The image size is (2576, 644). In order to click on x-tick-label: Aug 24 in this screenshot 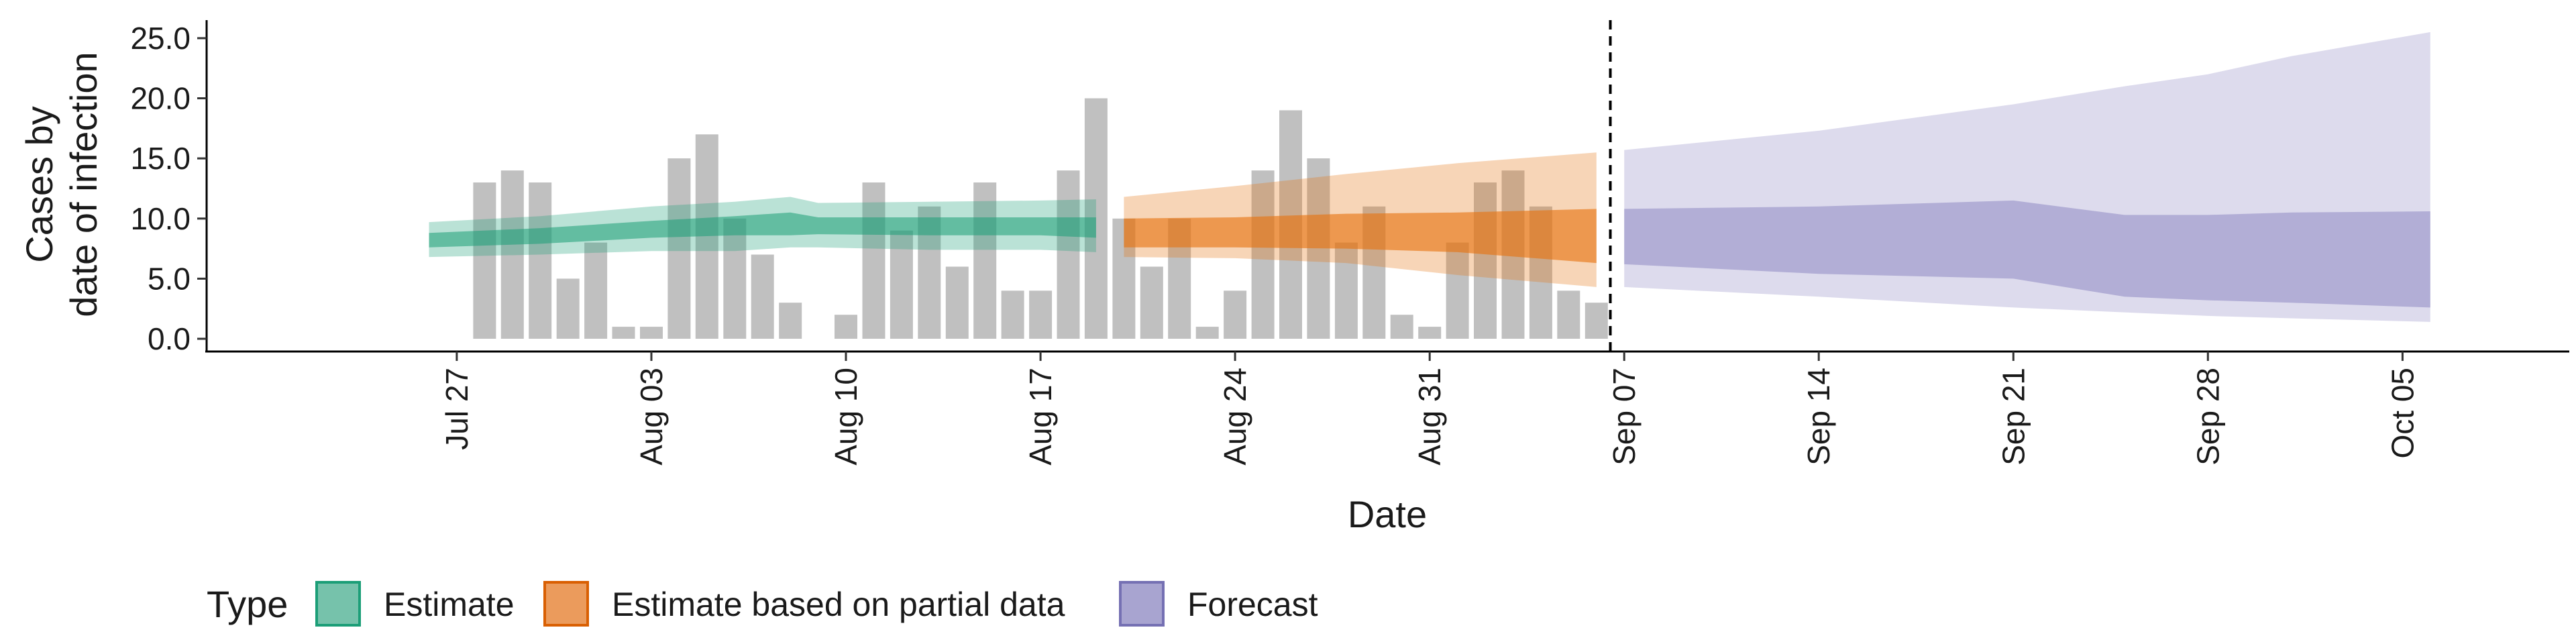, I will do `click(1235, 417)`.